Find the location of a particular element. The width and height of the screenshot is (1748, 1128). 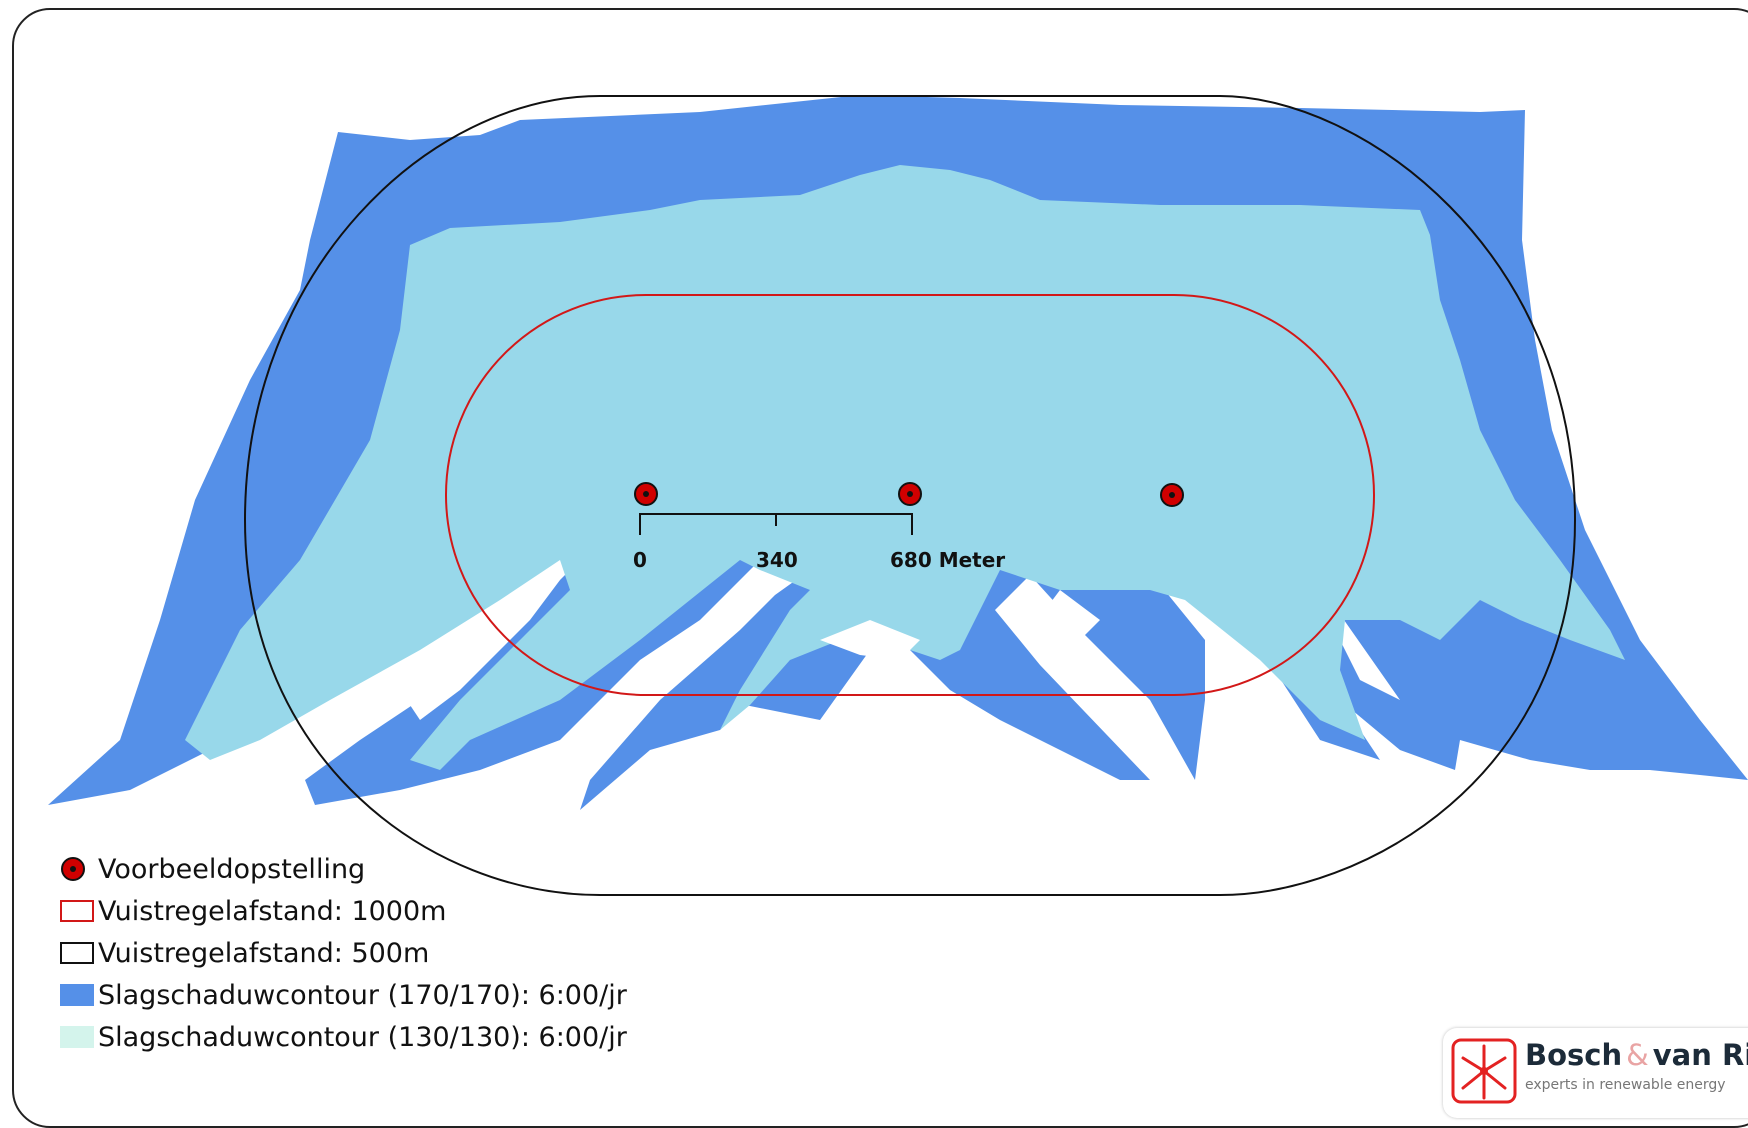

logo-tagline: experts in renewable energy is located at coordinates (1625, 1085).